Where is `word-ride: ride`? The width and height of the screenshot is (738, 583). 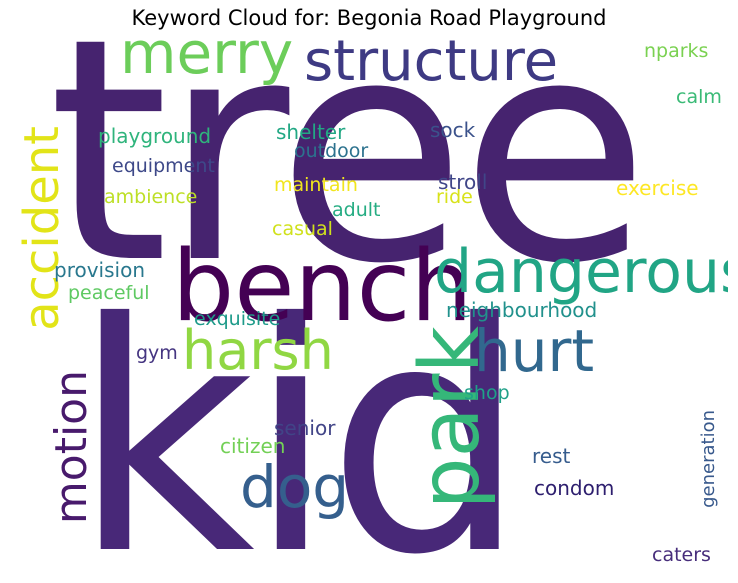 word-ride: ride is located at coordinates (454, 197).